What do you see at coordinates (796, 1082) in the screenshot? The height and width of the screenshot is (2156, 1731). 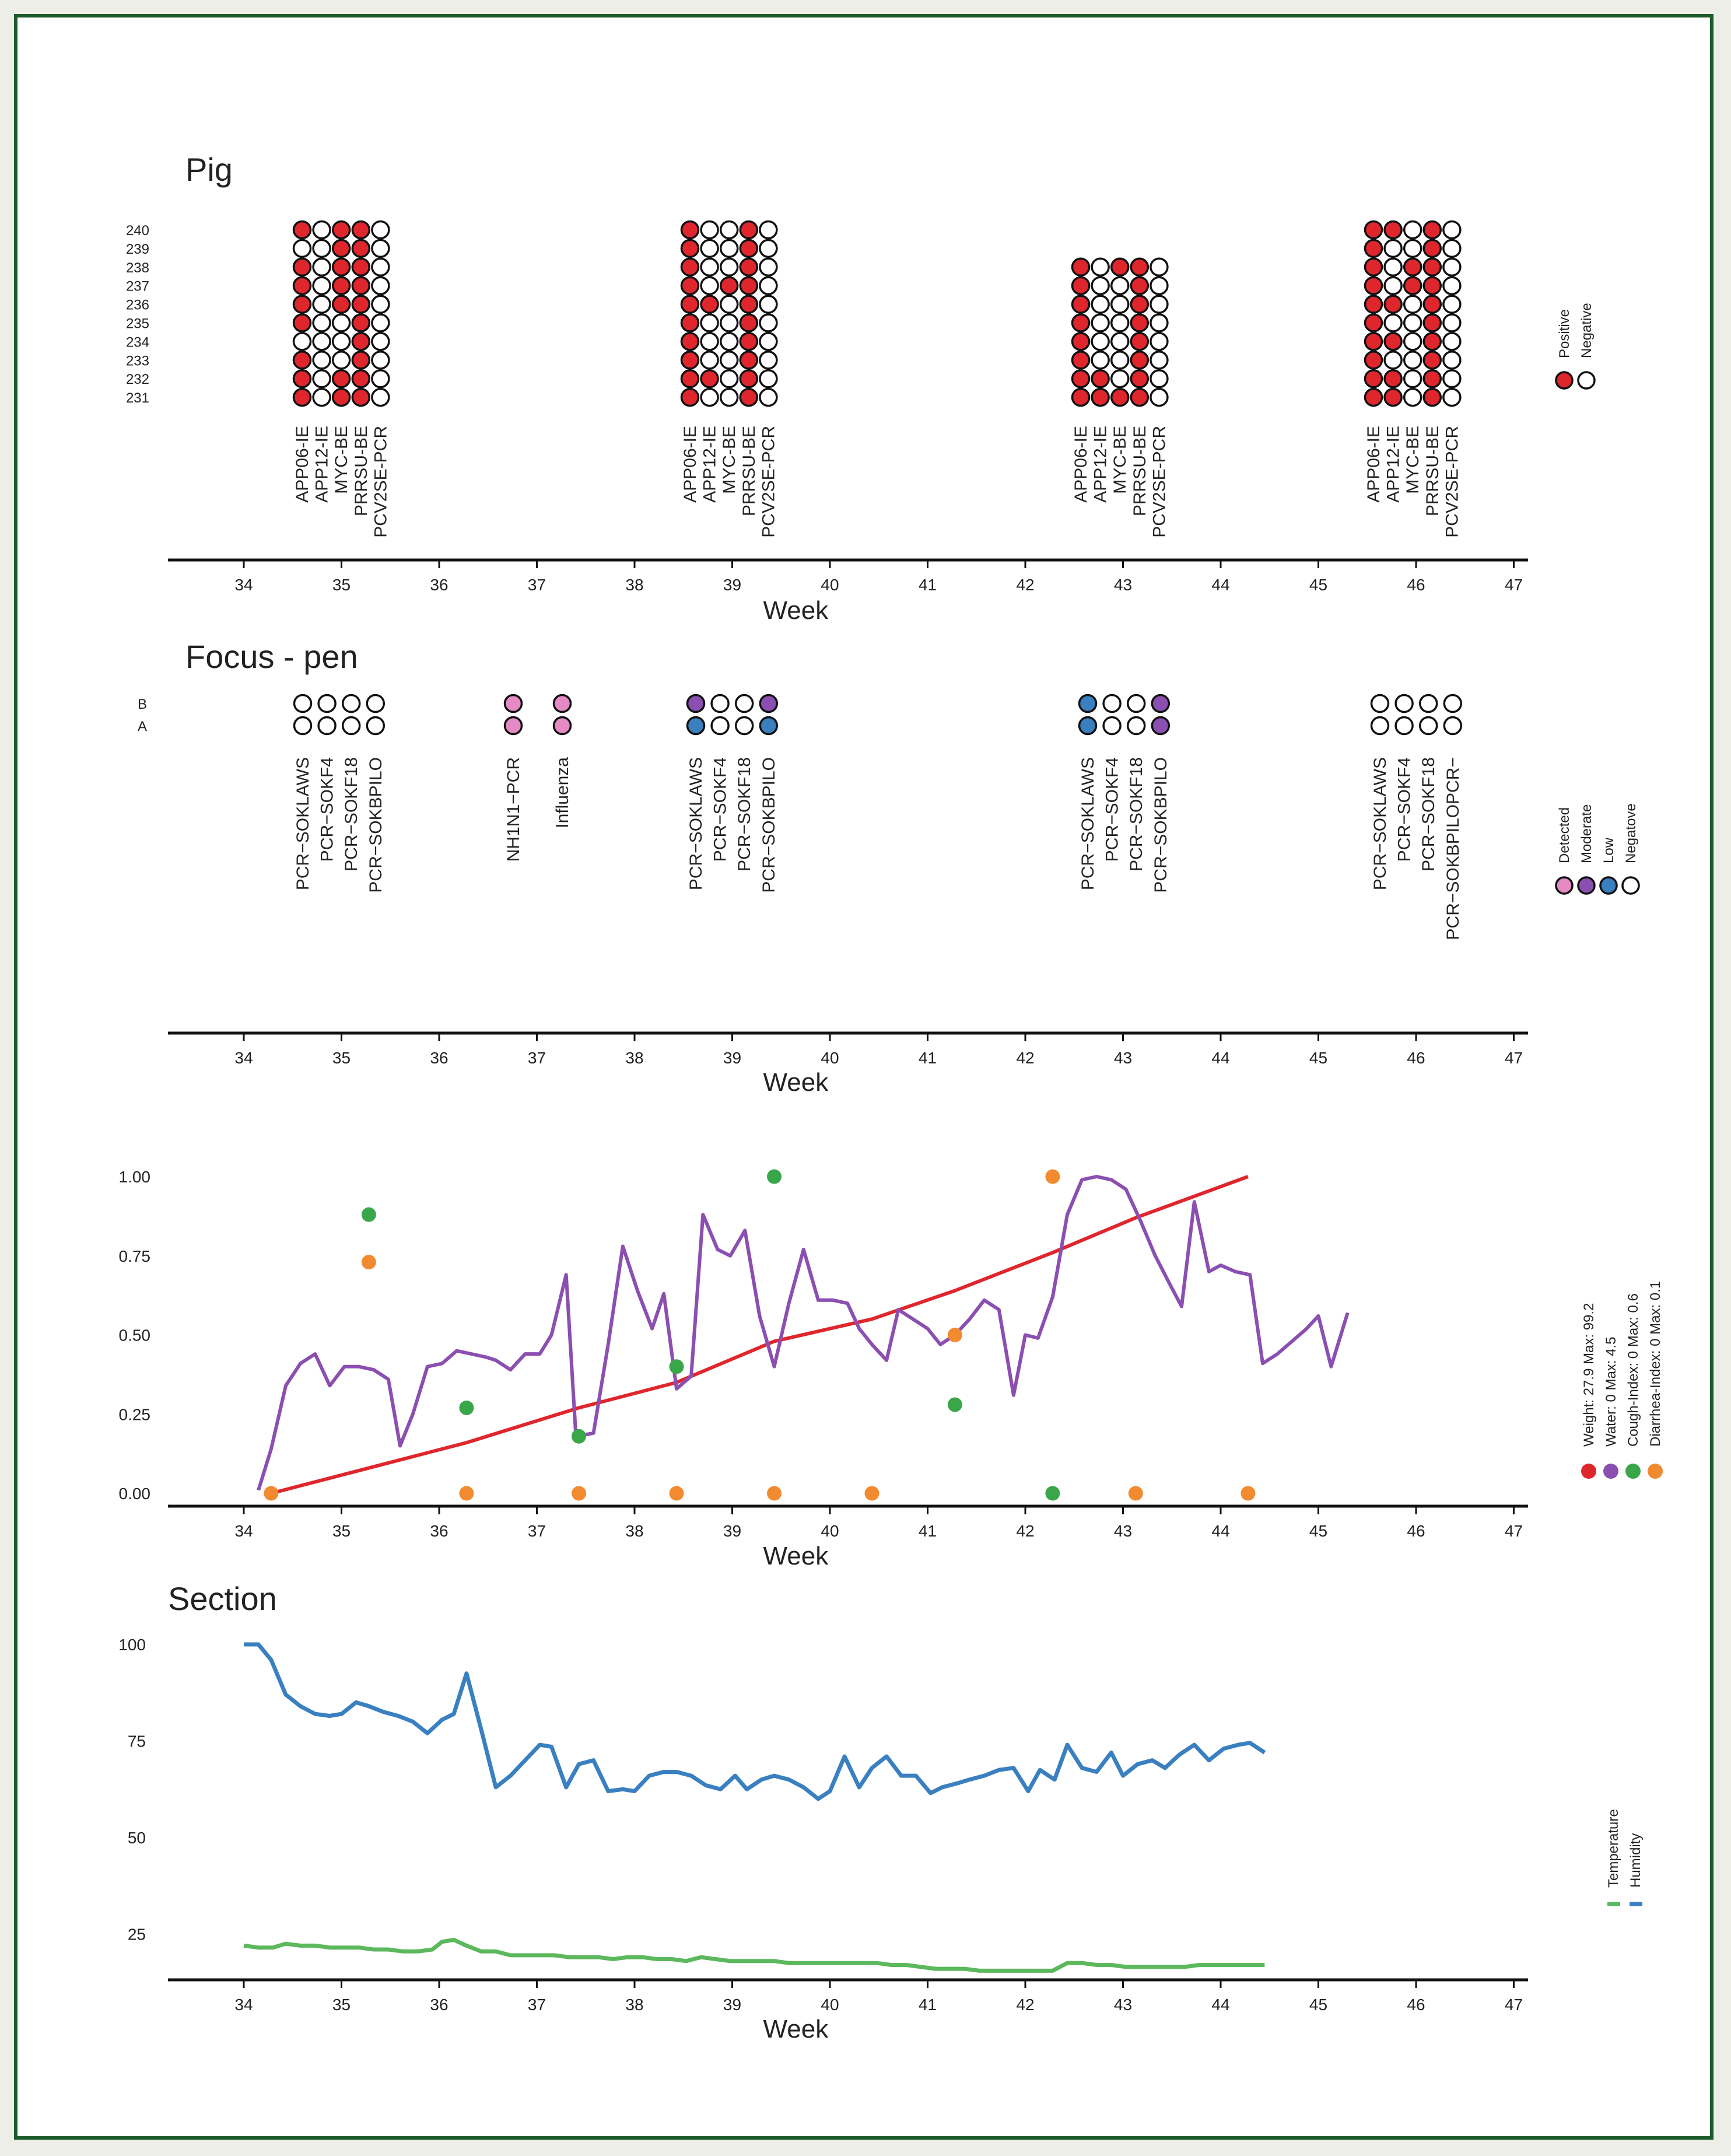 I see `x-axis-title: Week` at bounding box center [796, 1082].